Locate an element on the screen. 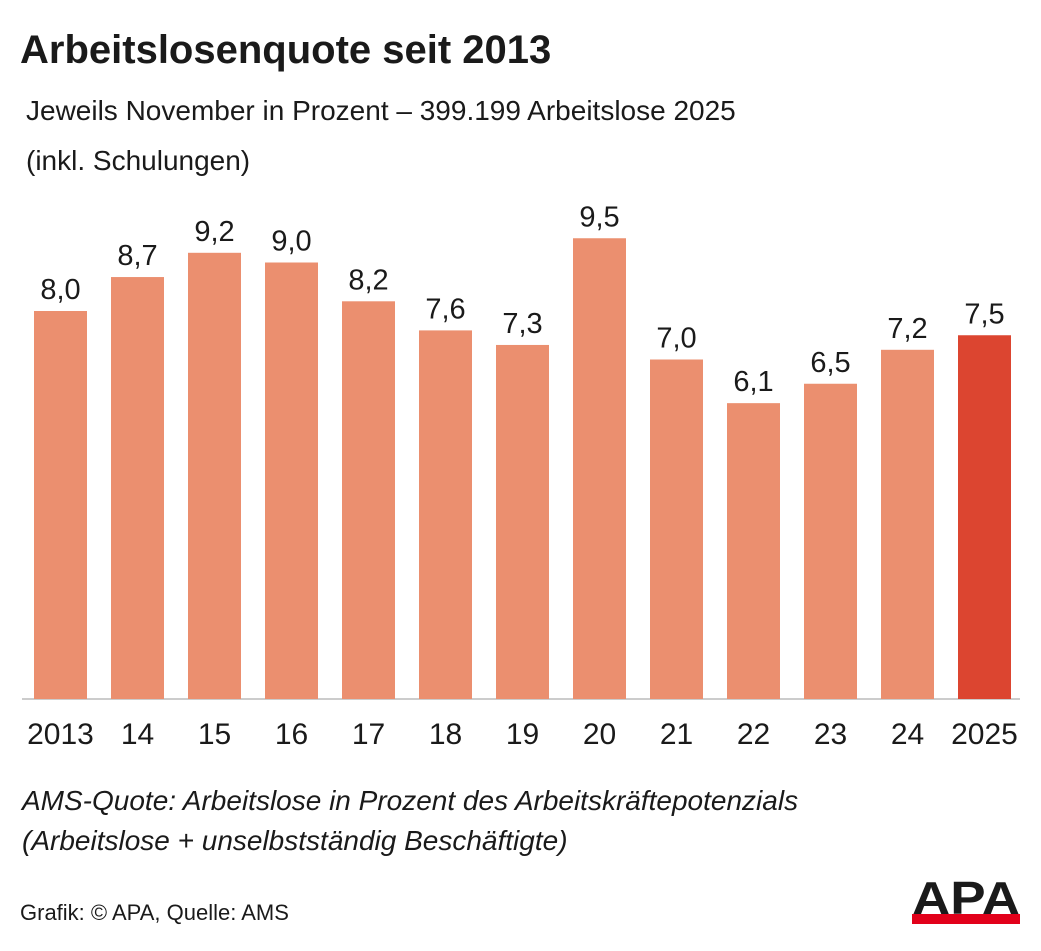 The height and width of the screenshot is (951, 1041). value-label: 6,1 is located at coordinates (753, 382).